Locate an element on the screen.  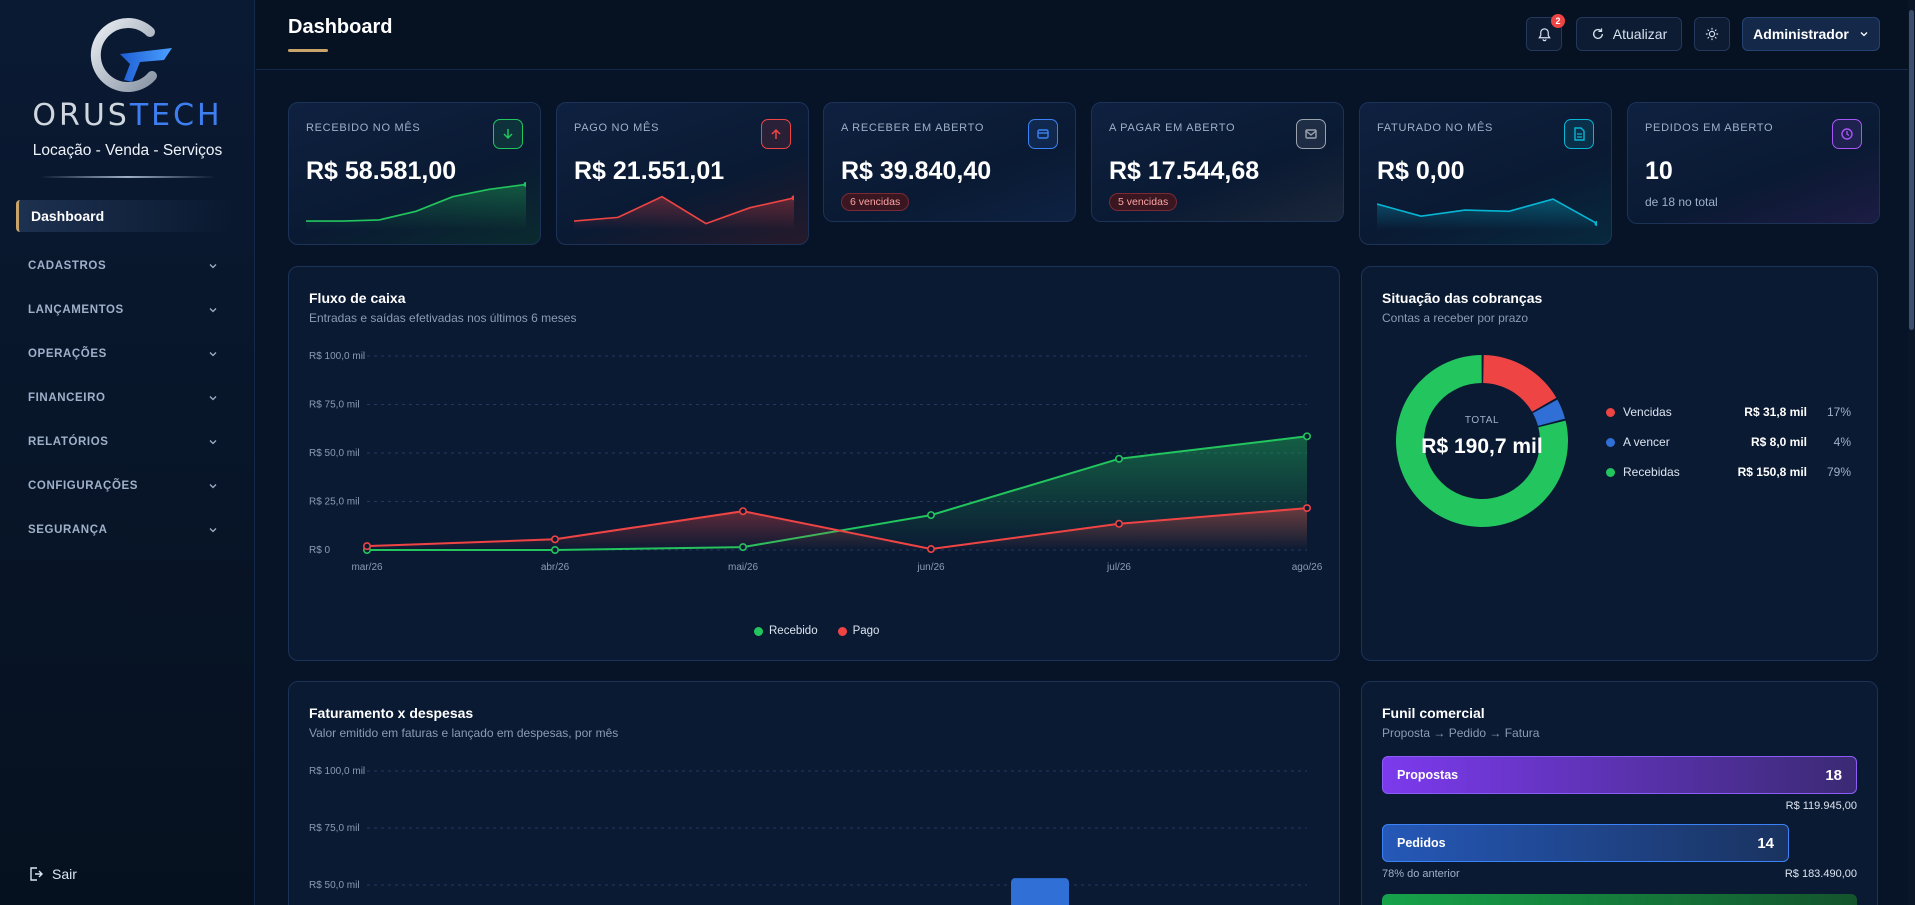
funnel-stage-pedidos: Pedidos 14 is located at coordinates (1585, 843).